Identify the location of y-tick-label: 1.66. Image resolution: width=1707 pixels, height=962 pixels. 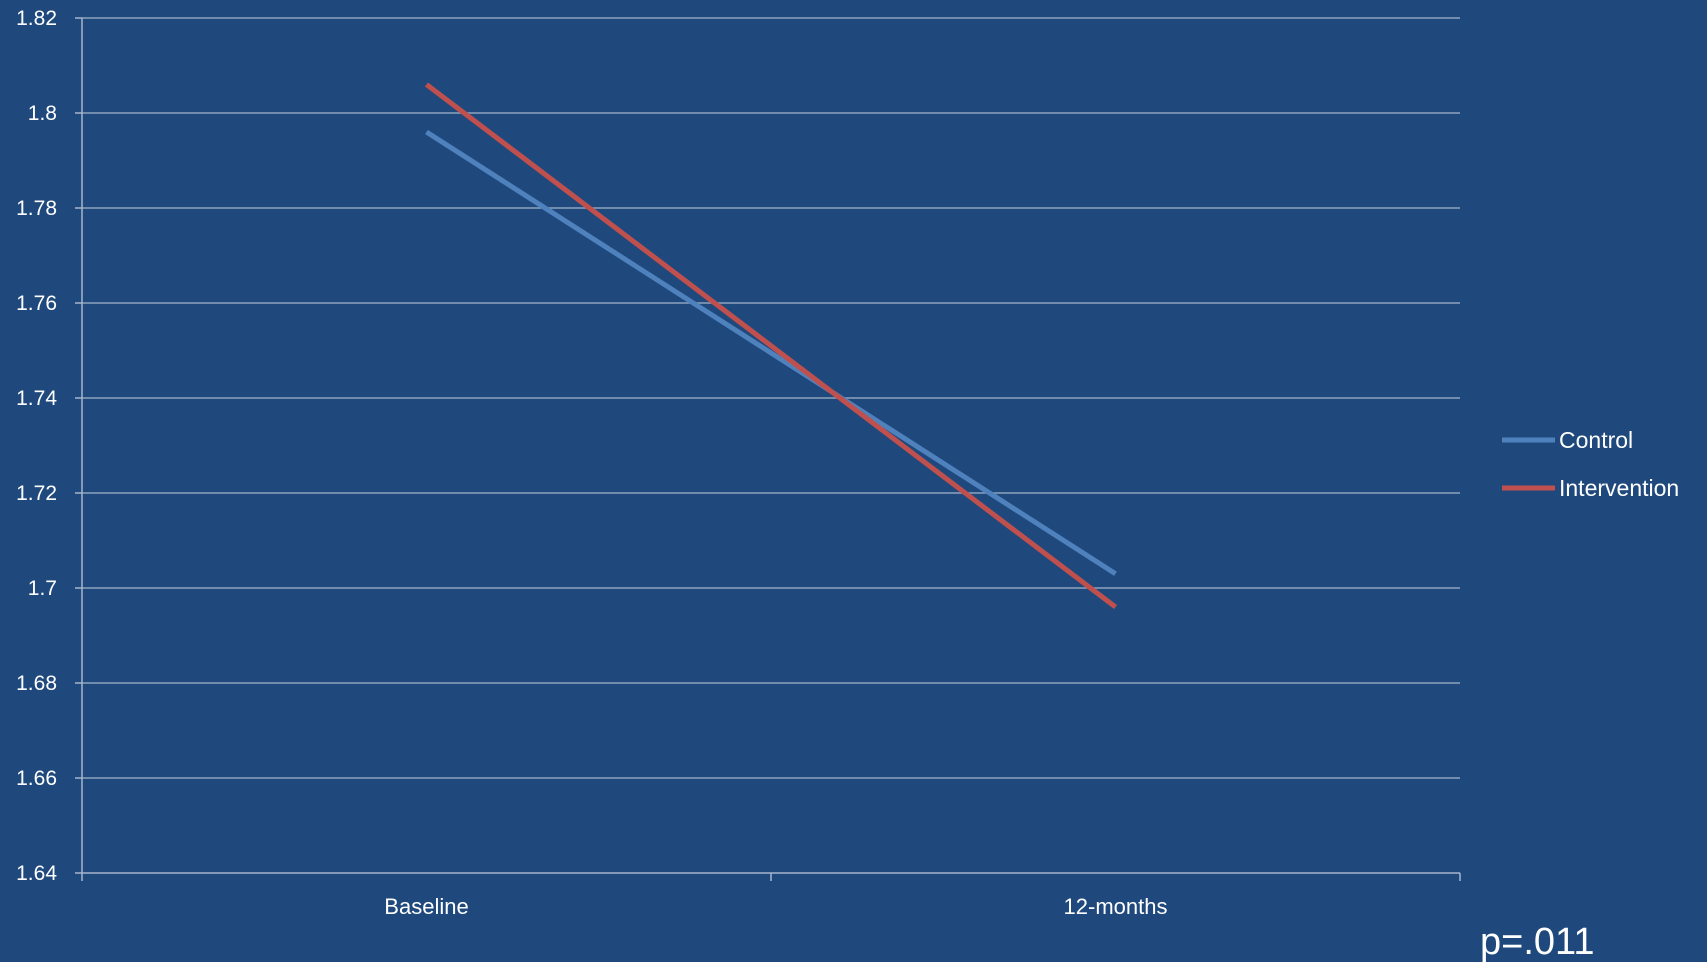
(36, 778).